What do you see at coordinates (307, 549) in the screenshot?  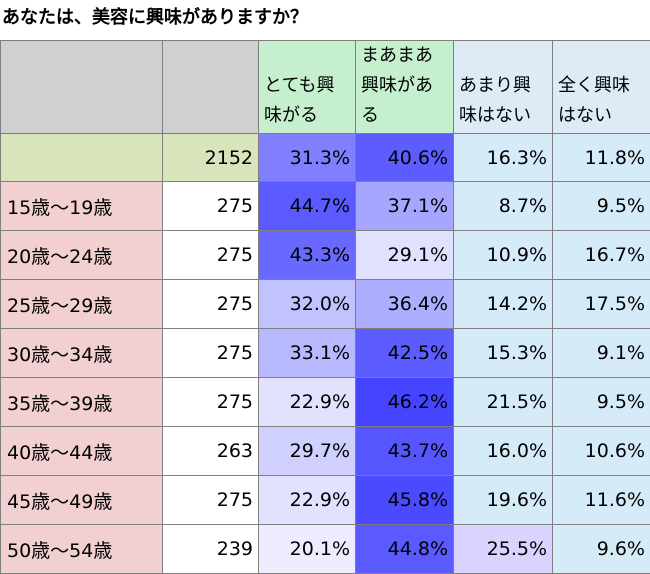 I see `very-interested-pct: 20.1%` at bounding box center [307, 549].